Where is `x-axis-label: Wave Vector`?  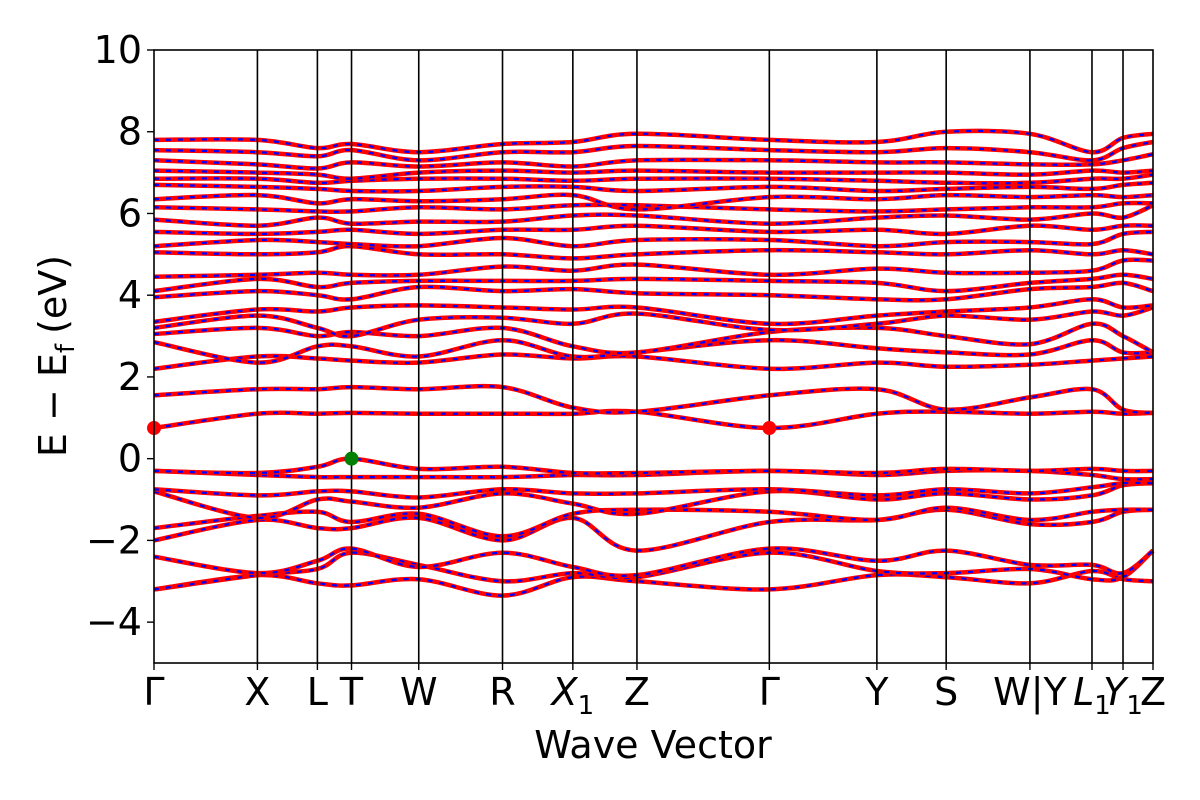 x-axis-label: Wave Vector is located at coordinates (653, 745).